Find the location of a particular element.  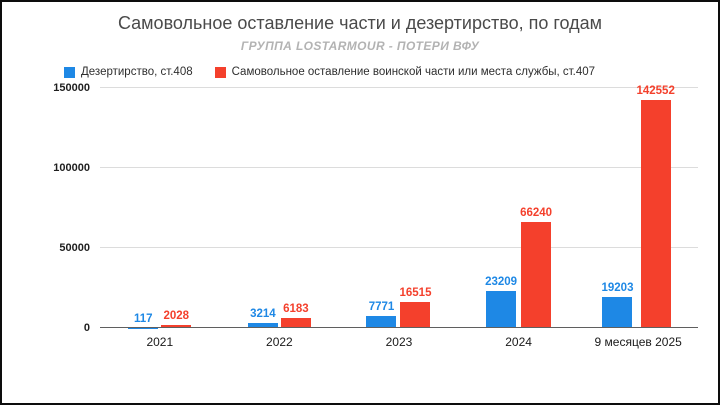

bar-column: 66240 is located at coordinates (536, 267).